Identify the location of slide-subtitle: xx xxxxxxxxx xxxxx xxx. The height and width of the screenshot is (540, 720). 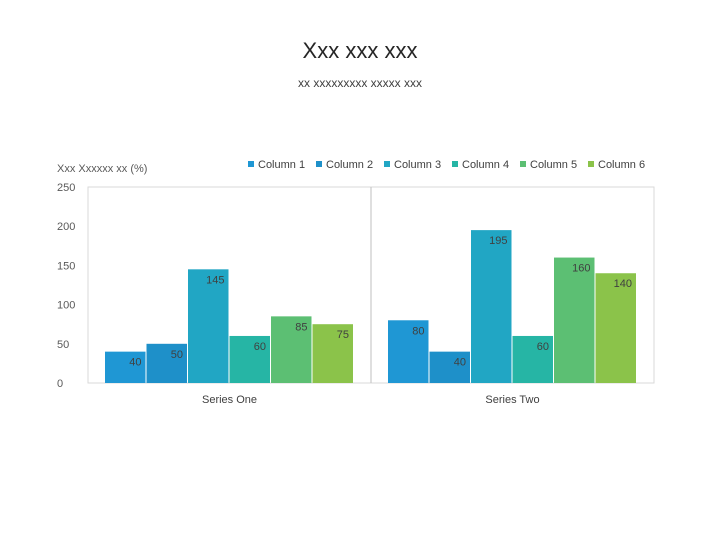
(359, 83).